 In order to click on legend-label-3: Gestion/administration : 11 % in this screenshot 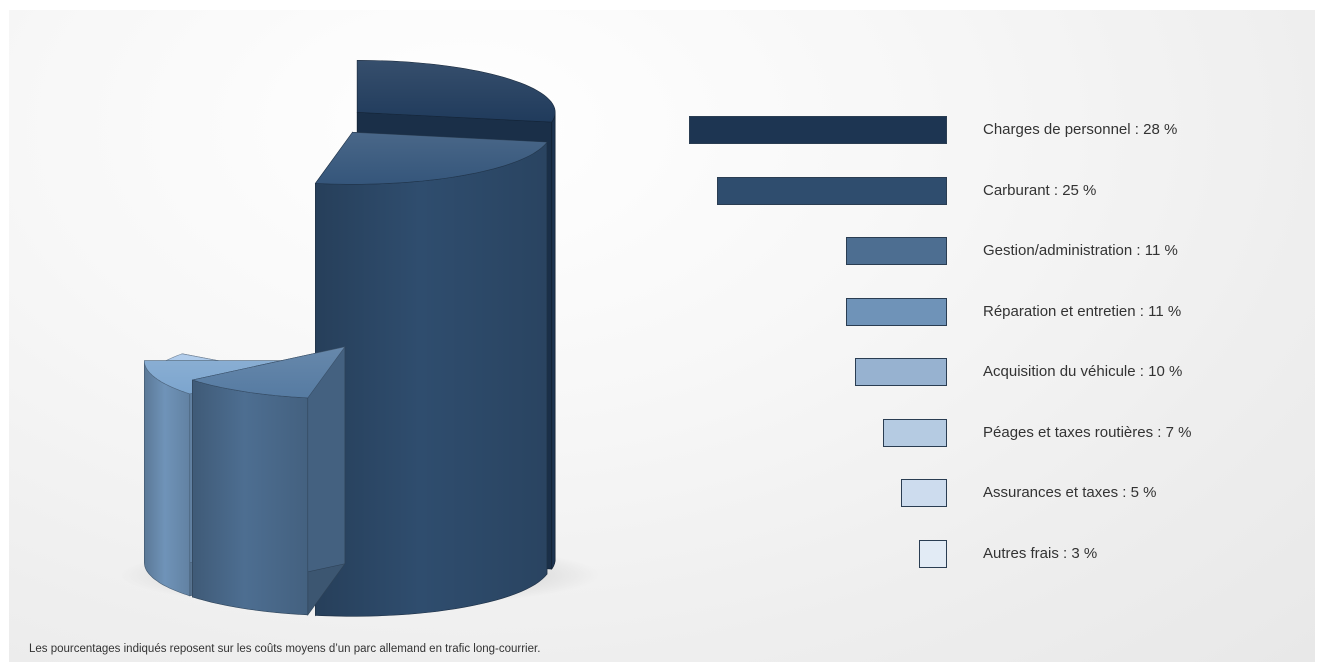, I will do `click(1080, 250)`.